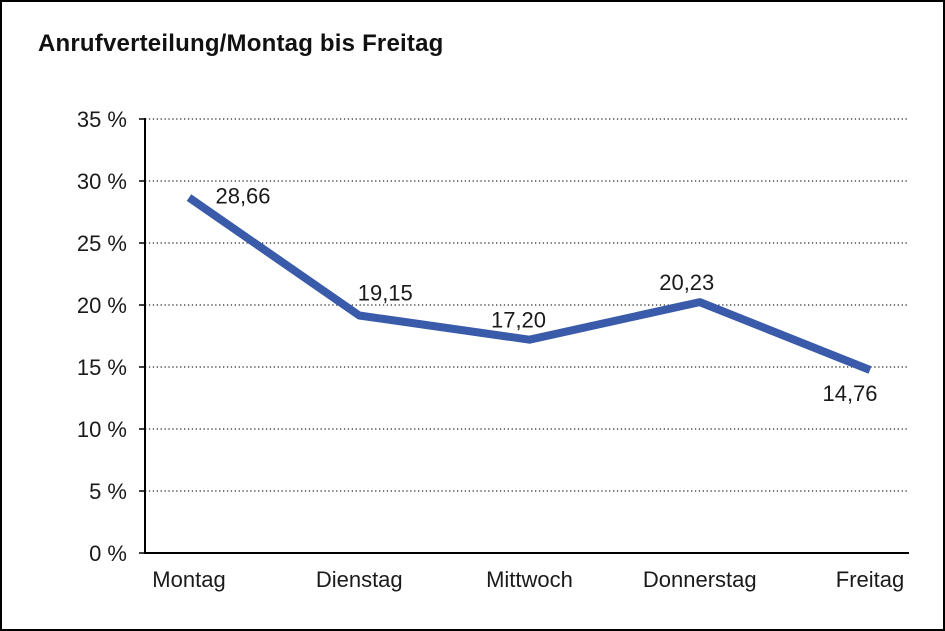  I want to click on x-category-label: Donnerstag, so click(700, 579).